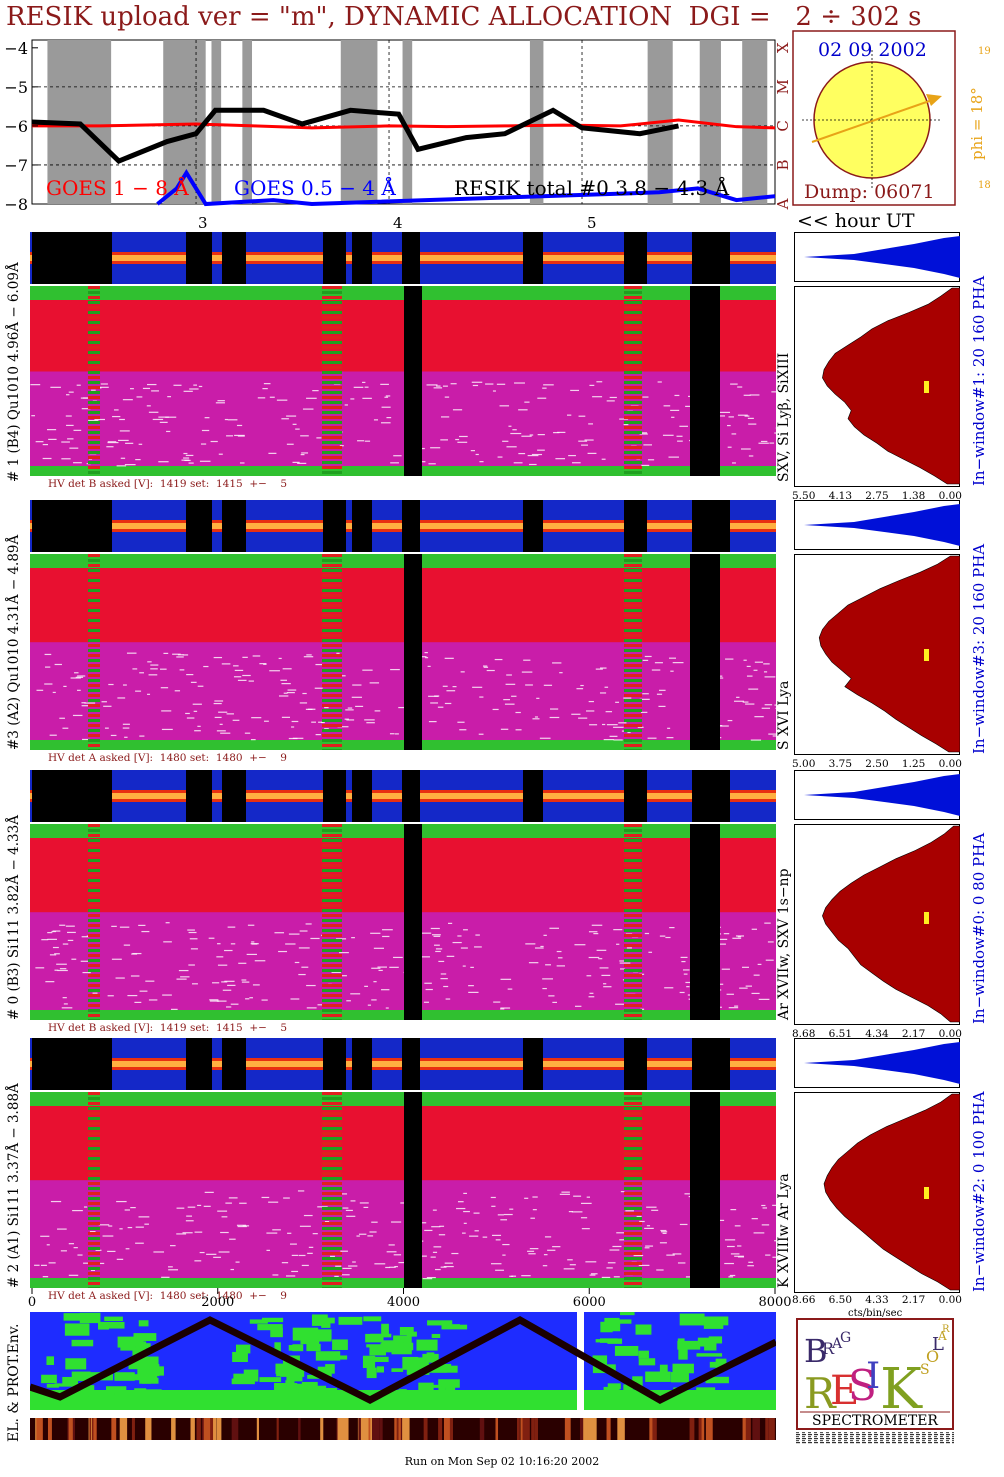  What do you see at coordinates (875, 1421) in the screenshot?
I see `logo-spectrometer: SPECTROMETER` at bounding box center [875, 1421].